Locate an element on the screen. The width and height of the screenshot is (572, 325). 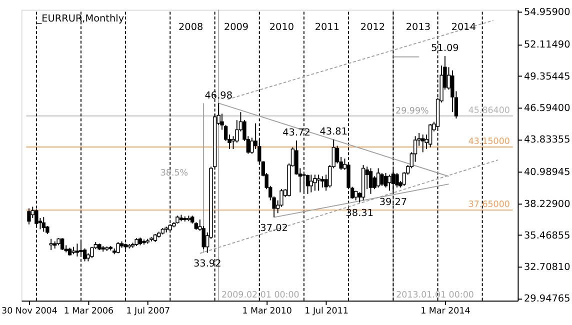
ref-line-label: 2009.02.01 00:00 is located at coordinates (261, 295).